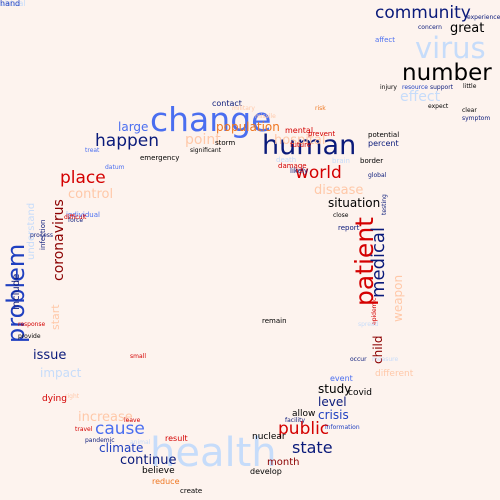  Describe the element at coordinates (203, 140) in the screenshot. I see `word-point: point` at that location.